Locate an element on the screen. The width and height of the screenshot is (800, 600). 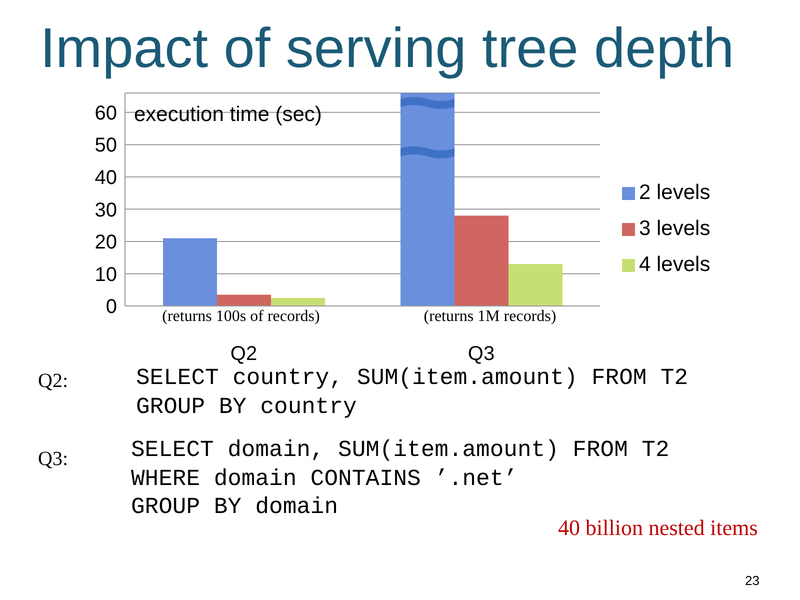
text: Q3: is located at coordinates (53, 459).